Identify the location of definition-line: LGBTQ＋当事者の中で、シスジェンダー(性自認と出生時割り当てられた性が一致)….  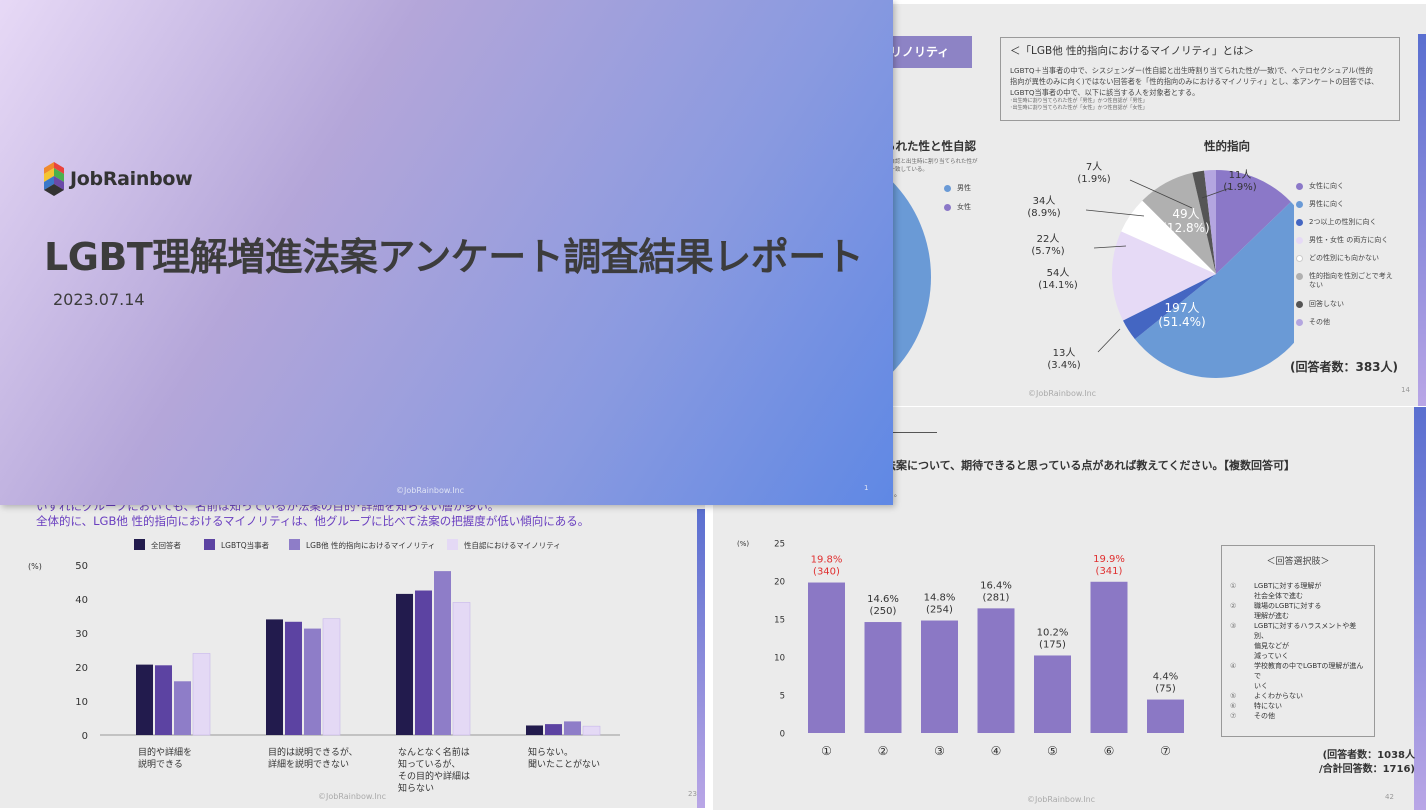
(1191, 70).